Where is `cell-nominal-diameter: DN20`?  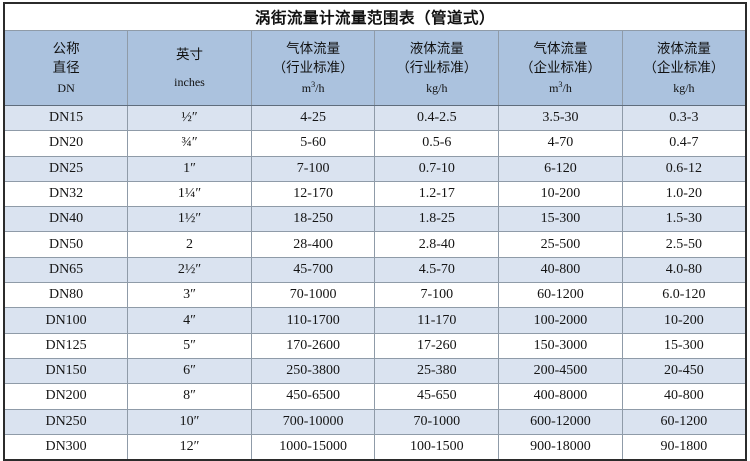
cell-nominal-diameter: DN20 is located at coordinates (66, 143).